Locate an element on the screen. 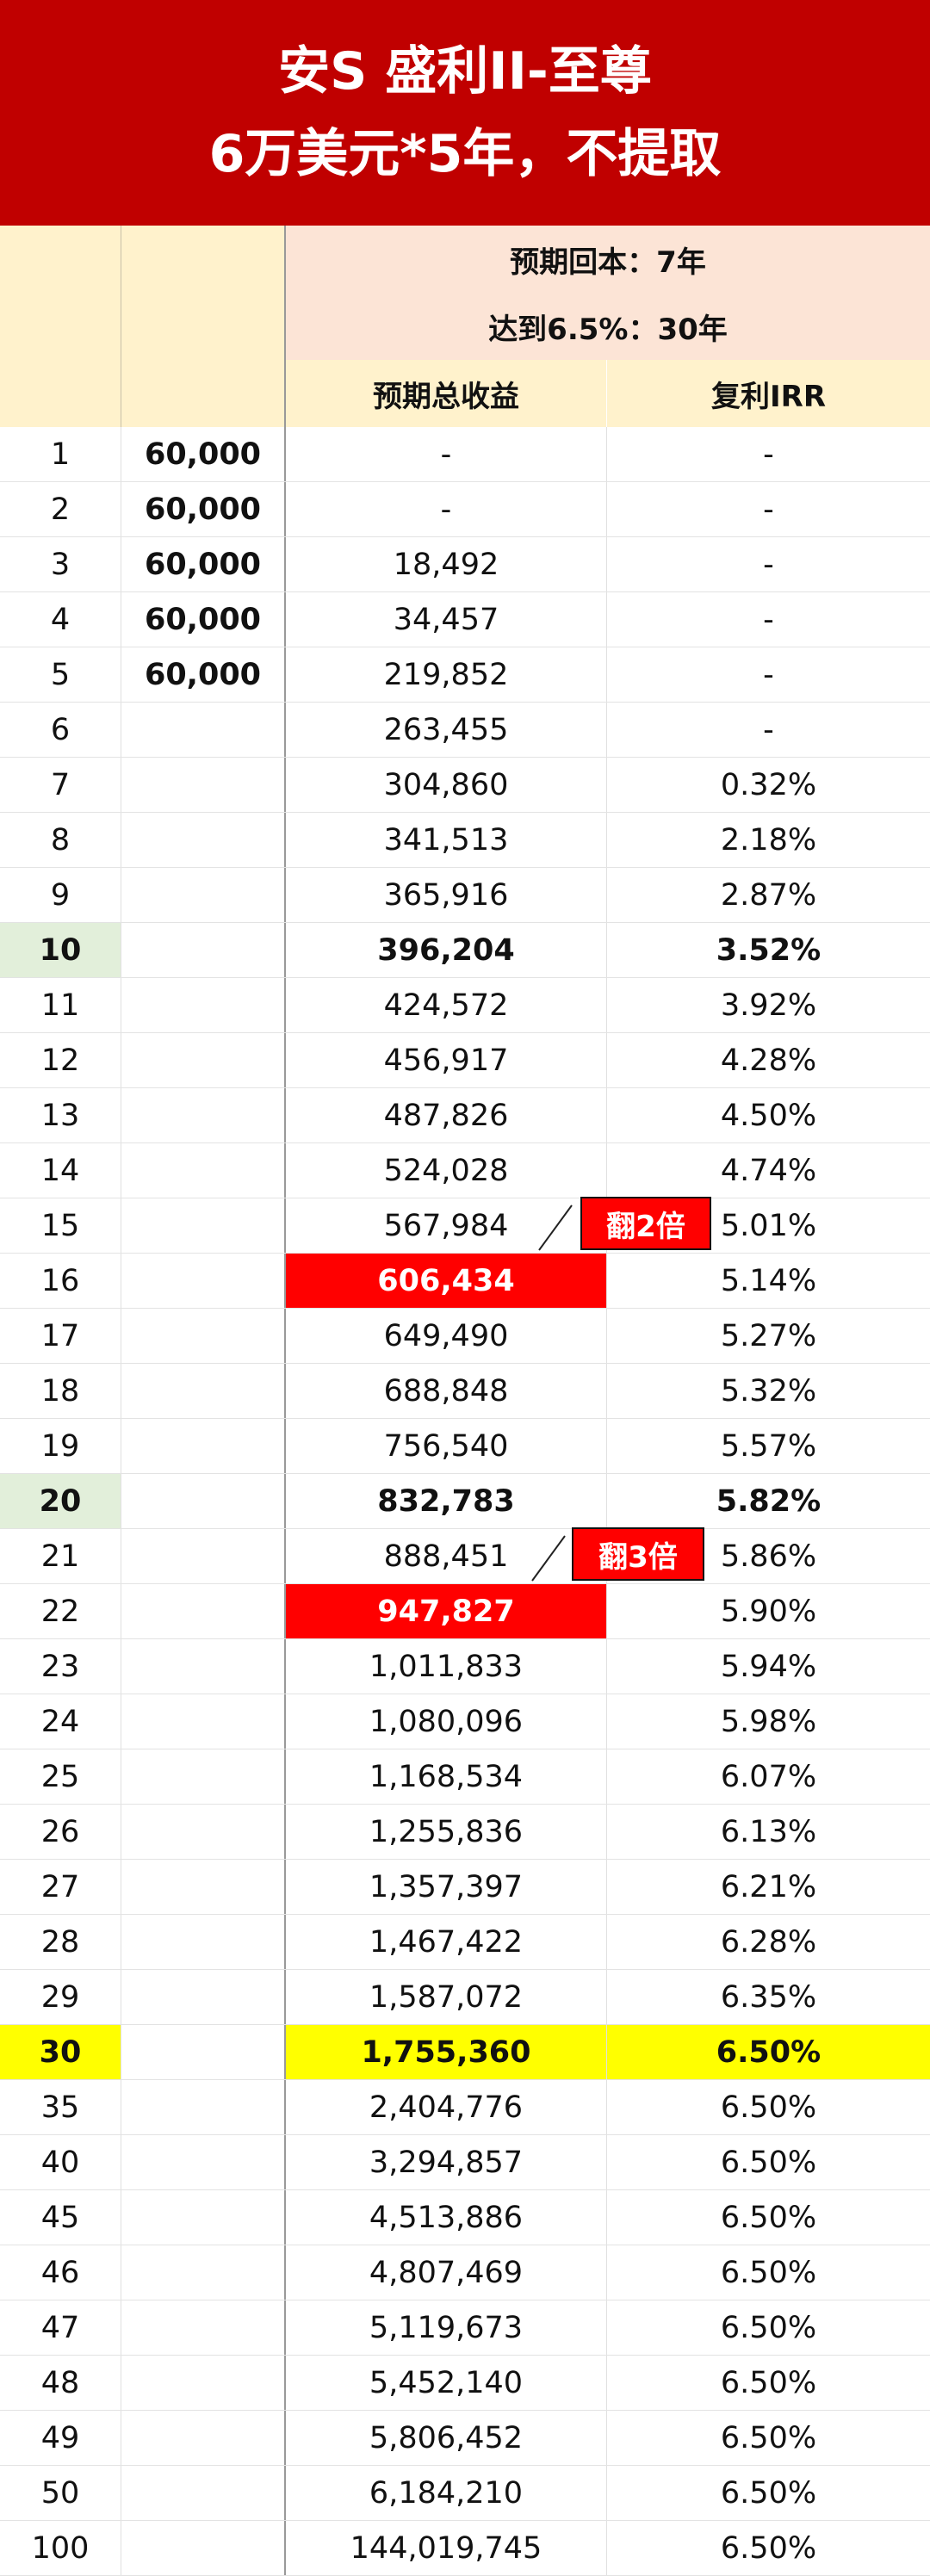 The width and height of the screenshot is (930, 2576). table-row: 35 2,404,776 6.50% is located at coordinates (465, 2107).